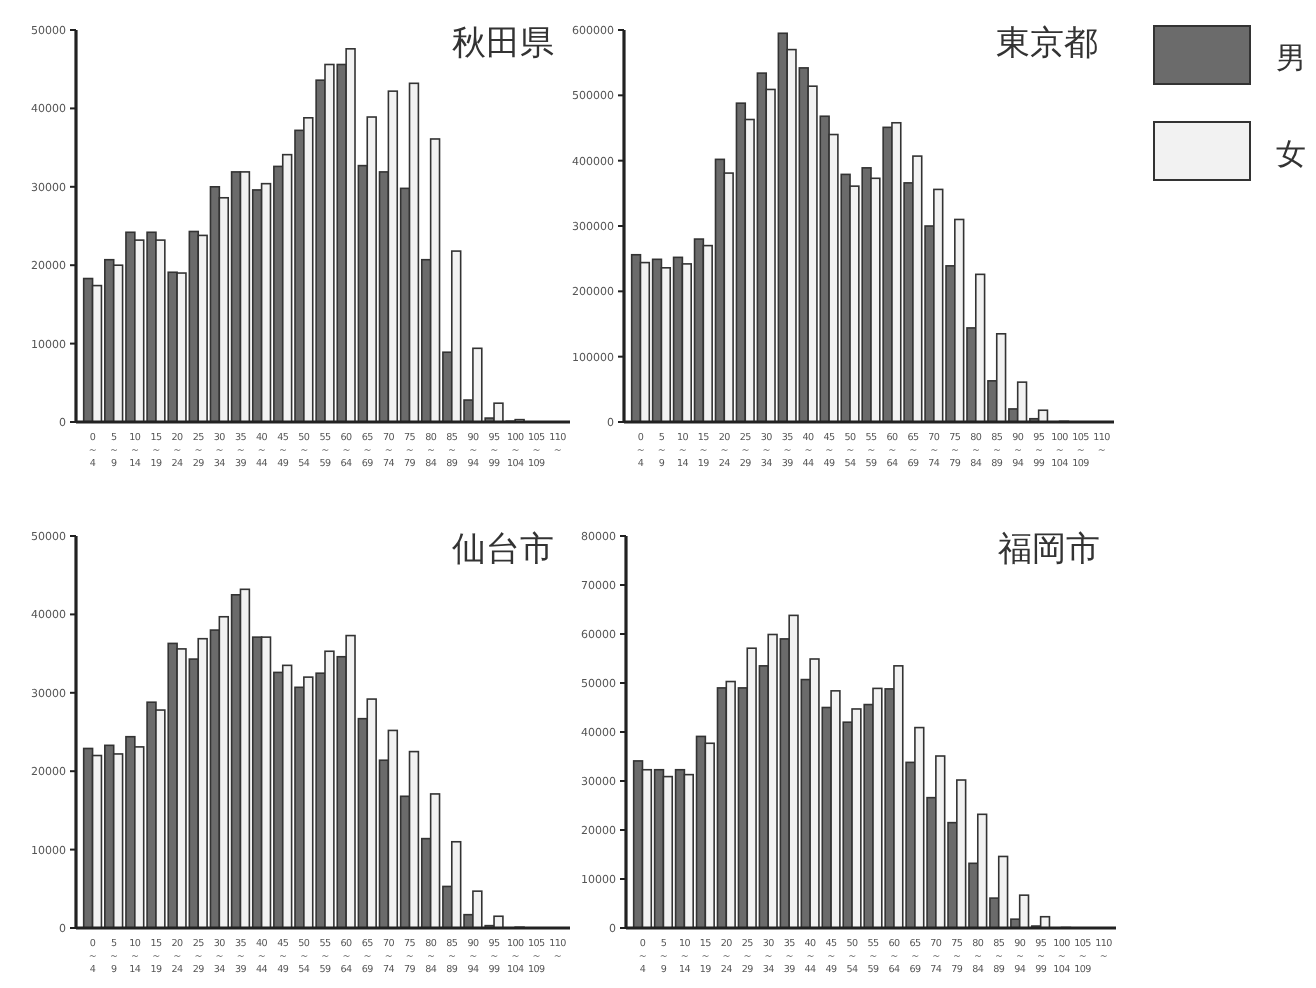 The height and width of the screenshot is (988, 1316). What do you see at coordinates (503, 44) in the screenshot?
I see `chart-title: 秋田県` at bounding box center [503, 44].